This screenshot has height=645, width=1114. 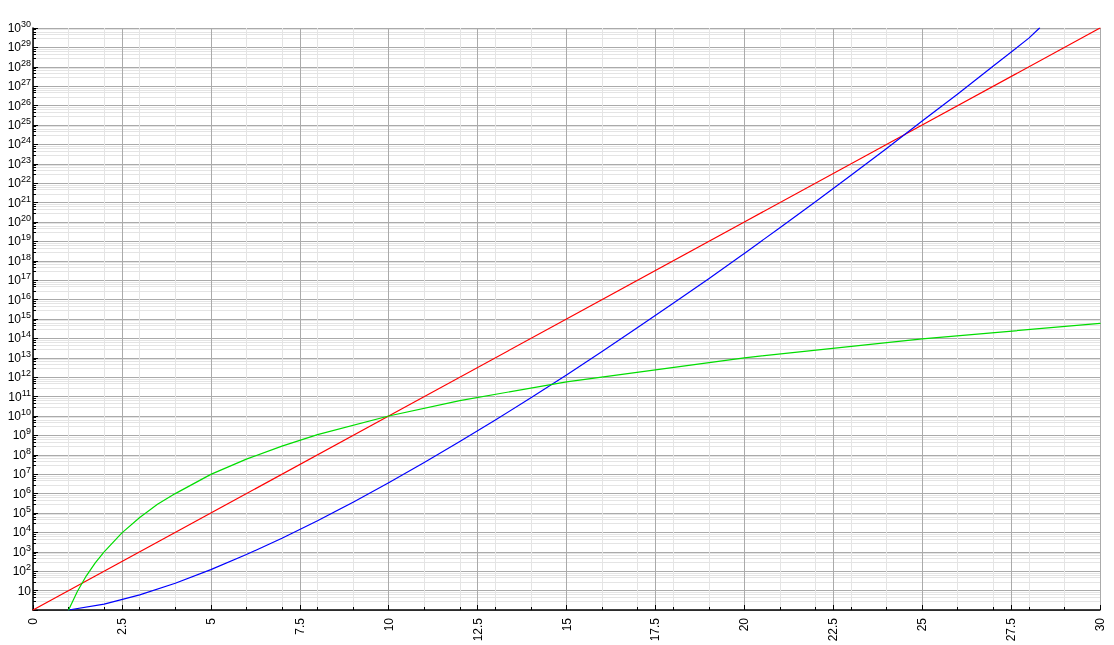 I want to click on x-tick-label: 22.5, so click(x=833, y=629).